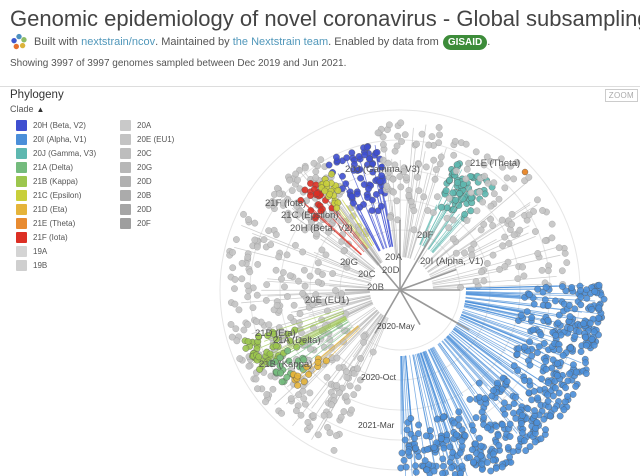 The height and width of the screenshot is (476, 640). What do you see at coordinates (465, 42) in the screenshot?
I see `gisaid-badge: GISAID` at bounding box center [465, 42].